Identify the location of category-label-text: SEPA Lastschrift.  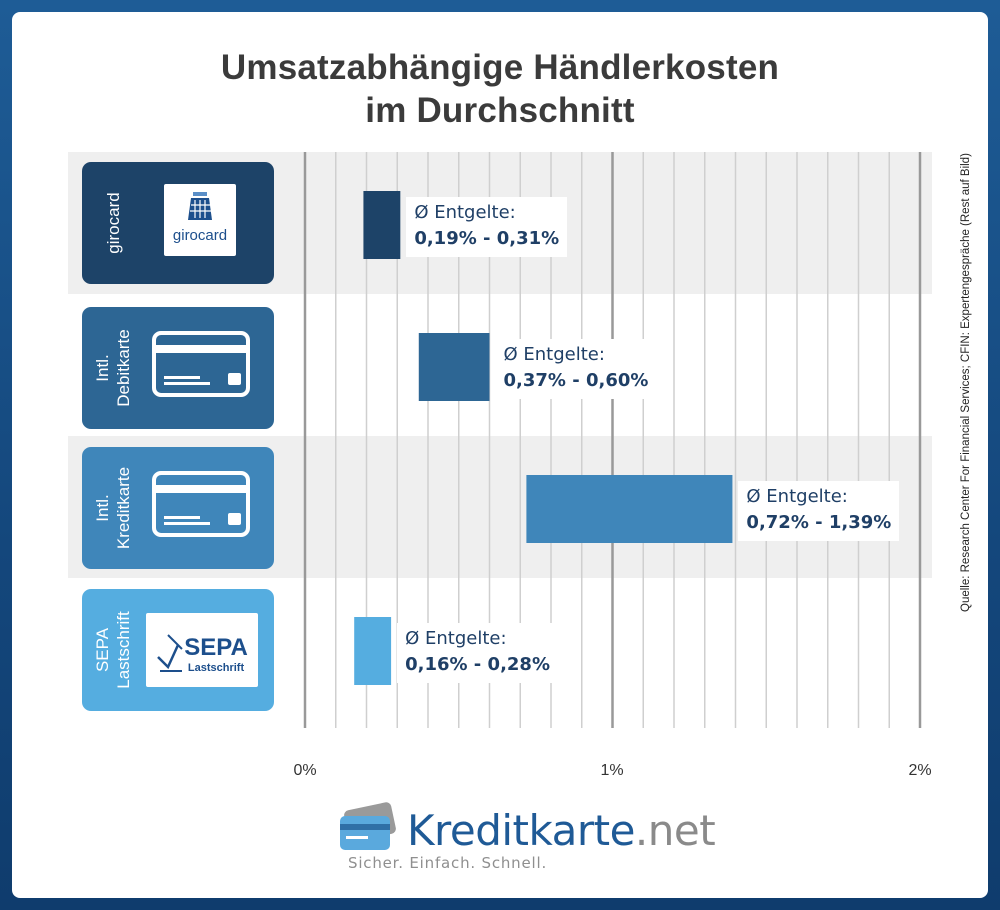
(113, 650).